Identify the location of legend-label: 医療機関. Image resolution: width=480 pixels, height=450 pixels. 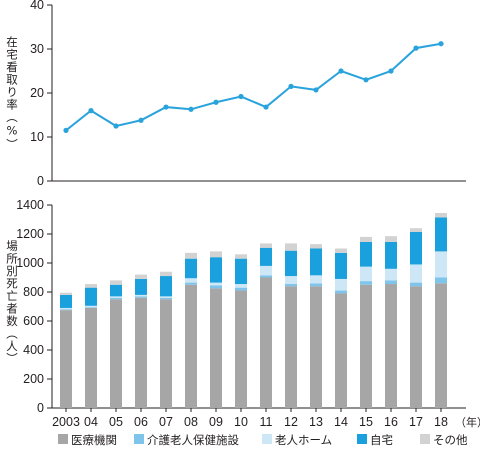
(94, 440).